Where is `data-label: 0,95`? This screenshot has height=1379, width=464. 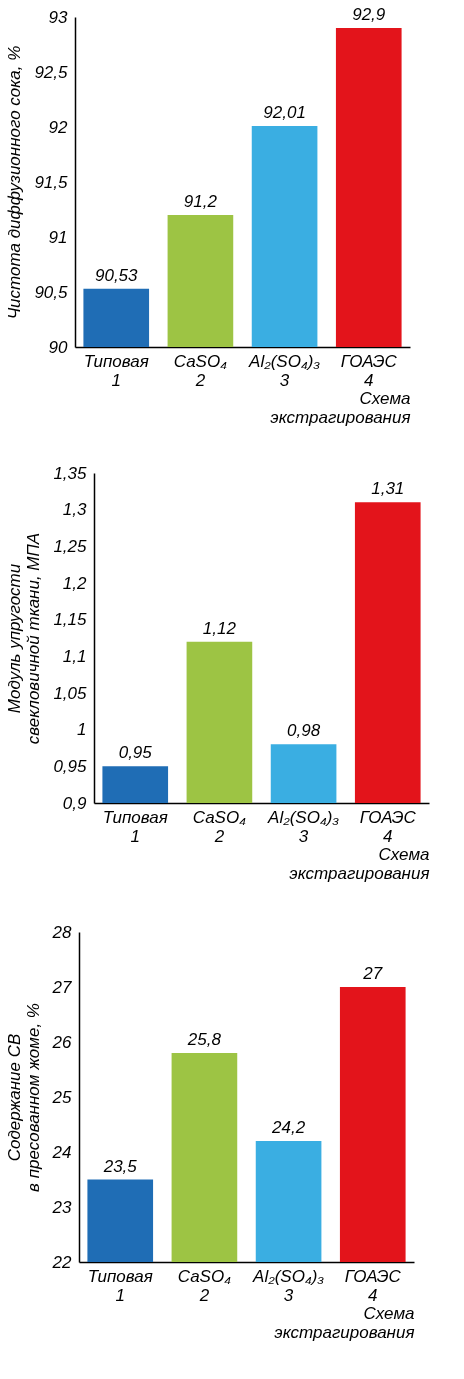
data-label: 0,95 is located at coordinates (135, 753).